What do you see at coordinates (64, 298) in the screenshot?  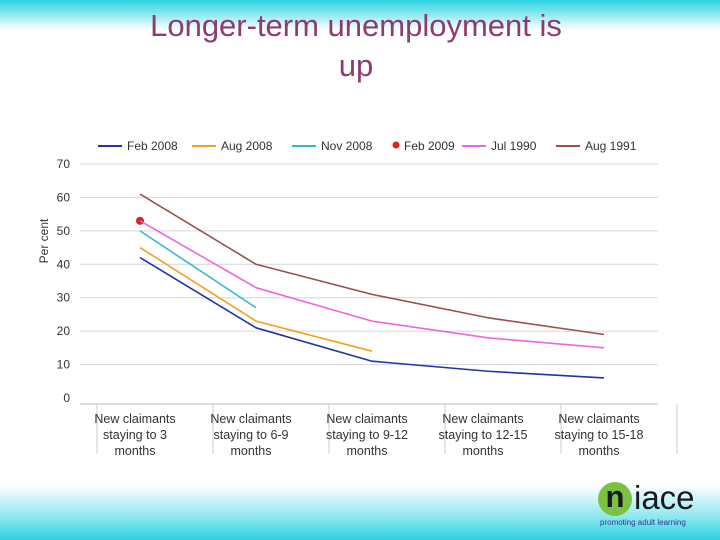 I see `y-tick-label: 30` at bounding box center [64, 298].